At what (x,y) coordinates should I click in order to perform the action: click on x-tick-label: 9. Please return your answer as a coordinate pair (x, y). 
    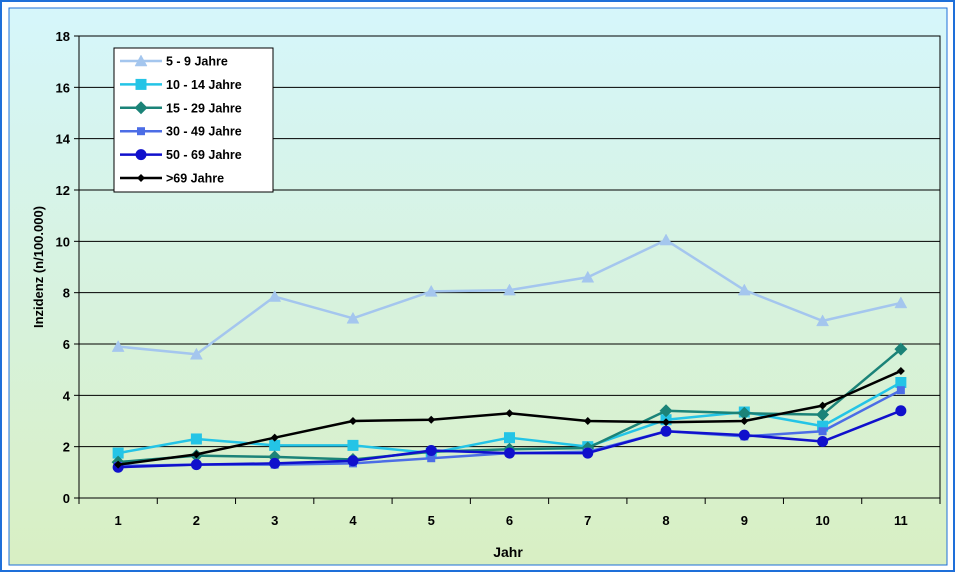
    Looking at the image, I should click on (744, 520).